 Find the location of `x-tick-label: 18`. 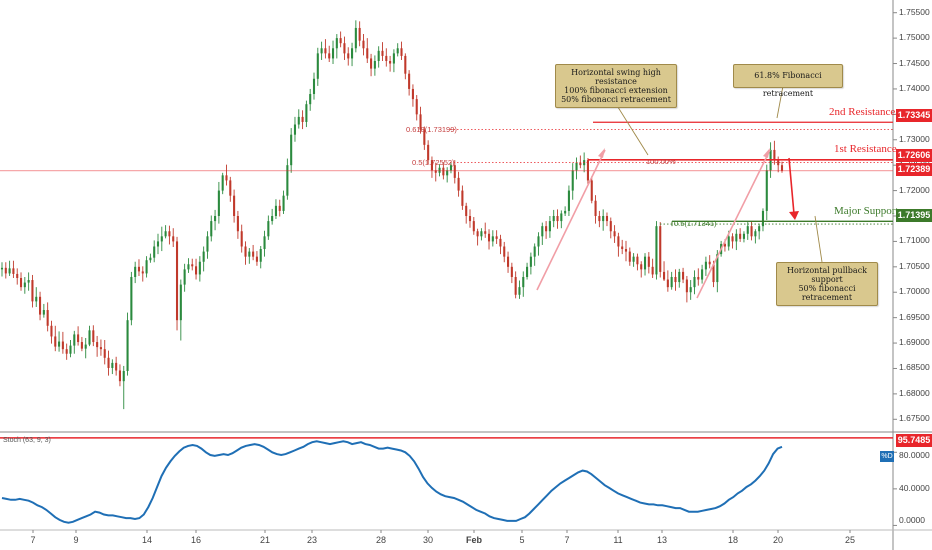

x-tick-label: 18 is located at coordinates (733, 540).